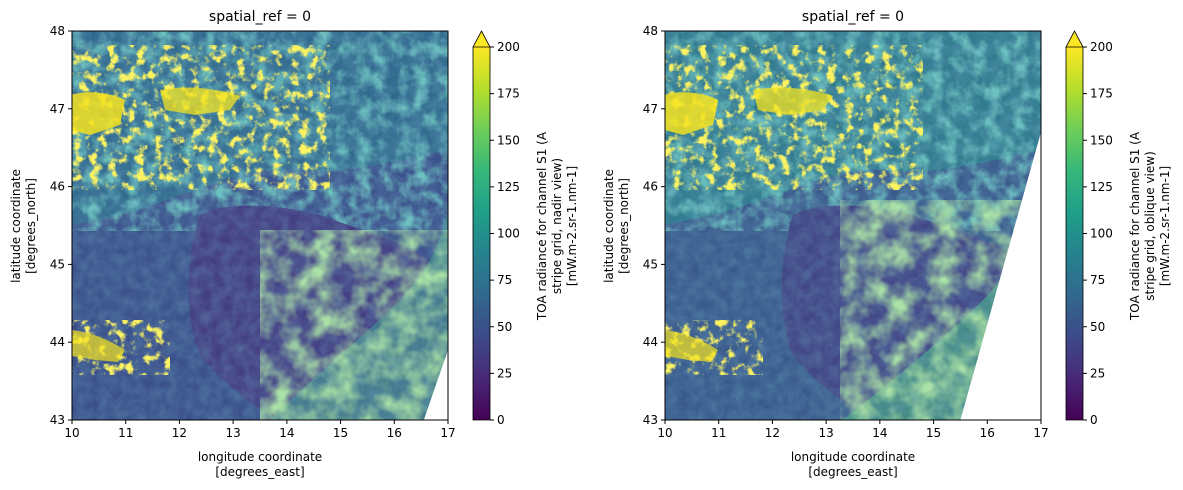 The width and height of the screenshot is (1183, 490). I want to click on haze-texture, so click(354, 325).